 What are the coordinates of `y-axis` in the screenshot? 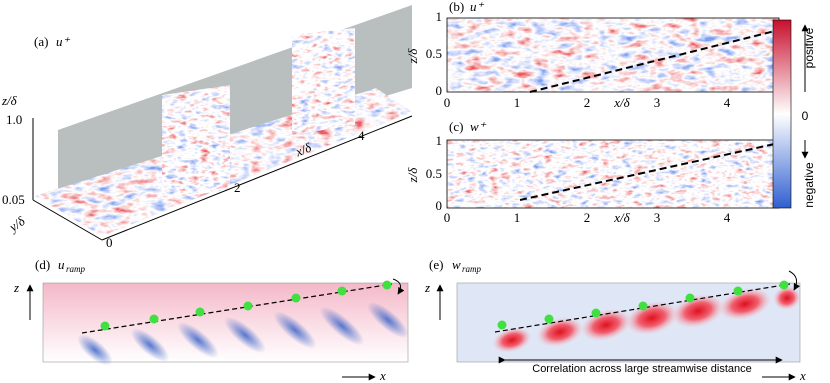 It's located at (67, 220).